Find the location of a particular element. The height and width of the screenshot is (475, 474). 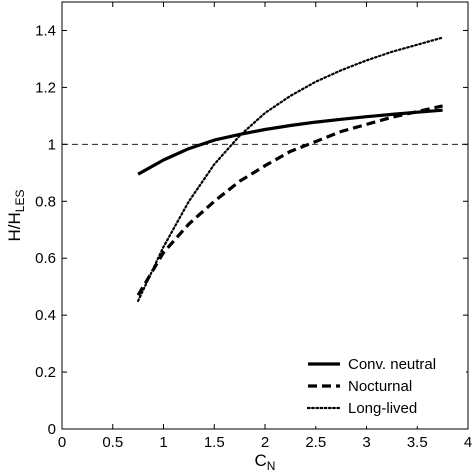

x-tick-label: 3.5 is located at coordinates (417, 442).